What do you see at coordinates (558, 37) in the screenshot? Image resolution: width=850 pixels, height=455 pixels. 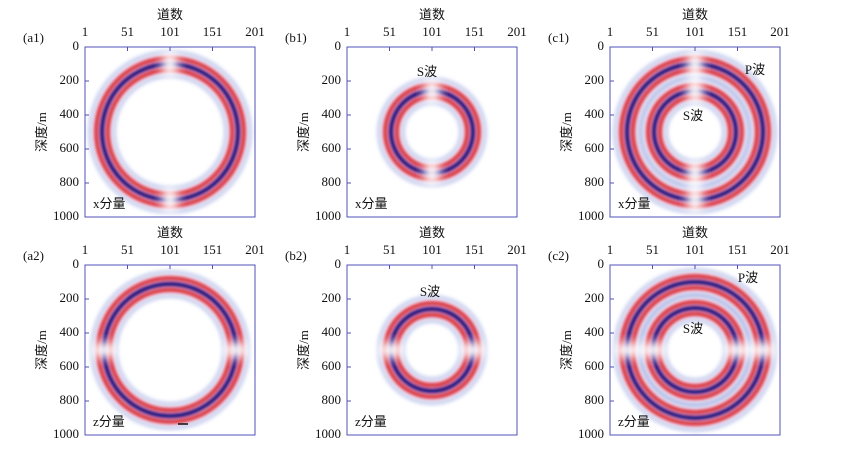 I see `panel-label: (c1)` at bounding box center [558, 37].